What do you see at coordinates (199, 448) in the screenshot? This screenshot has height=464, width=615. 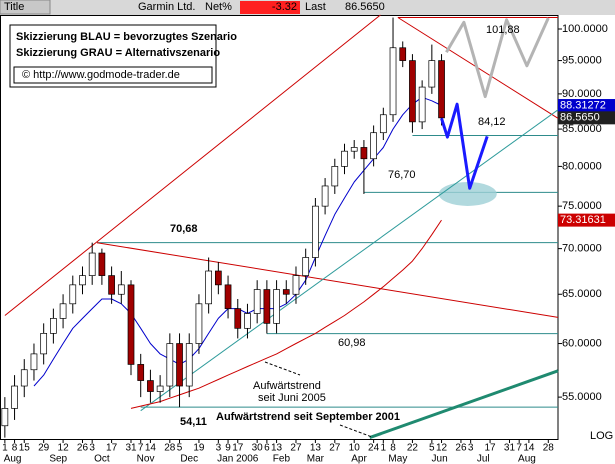 I see `x-tick-label: 19` at bounding box center [199, 448].